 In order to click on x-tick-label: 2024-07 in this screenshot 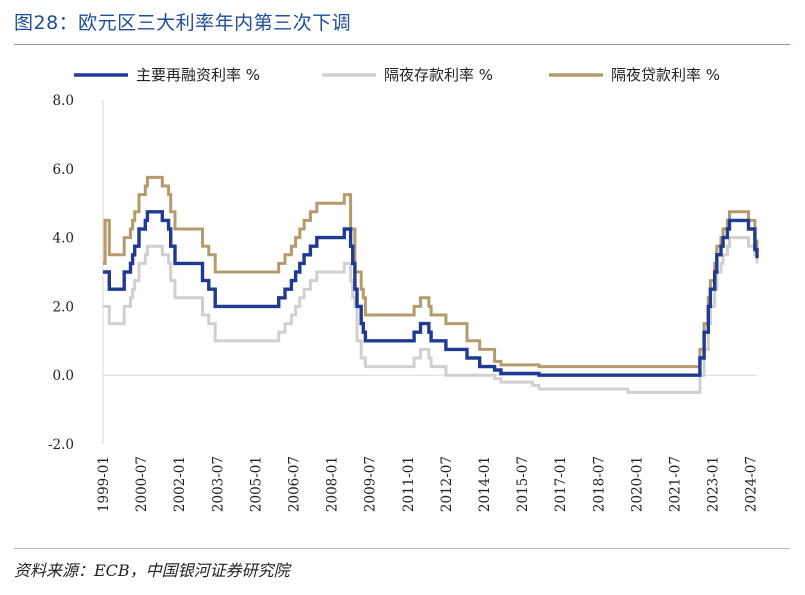, I will do `click(752, 484)`.